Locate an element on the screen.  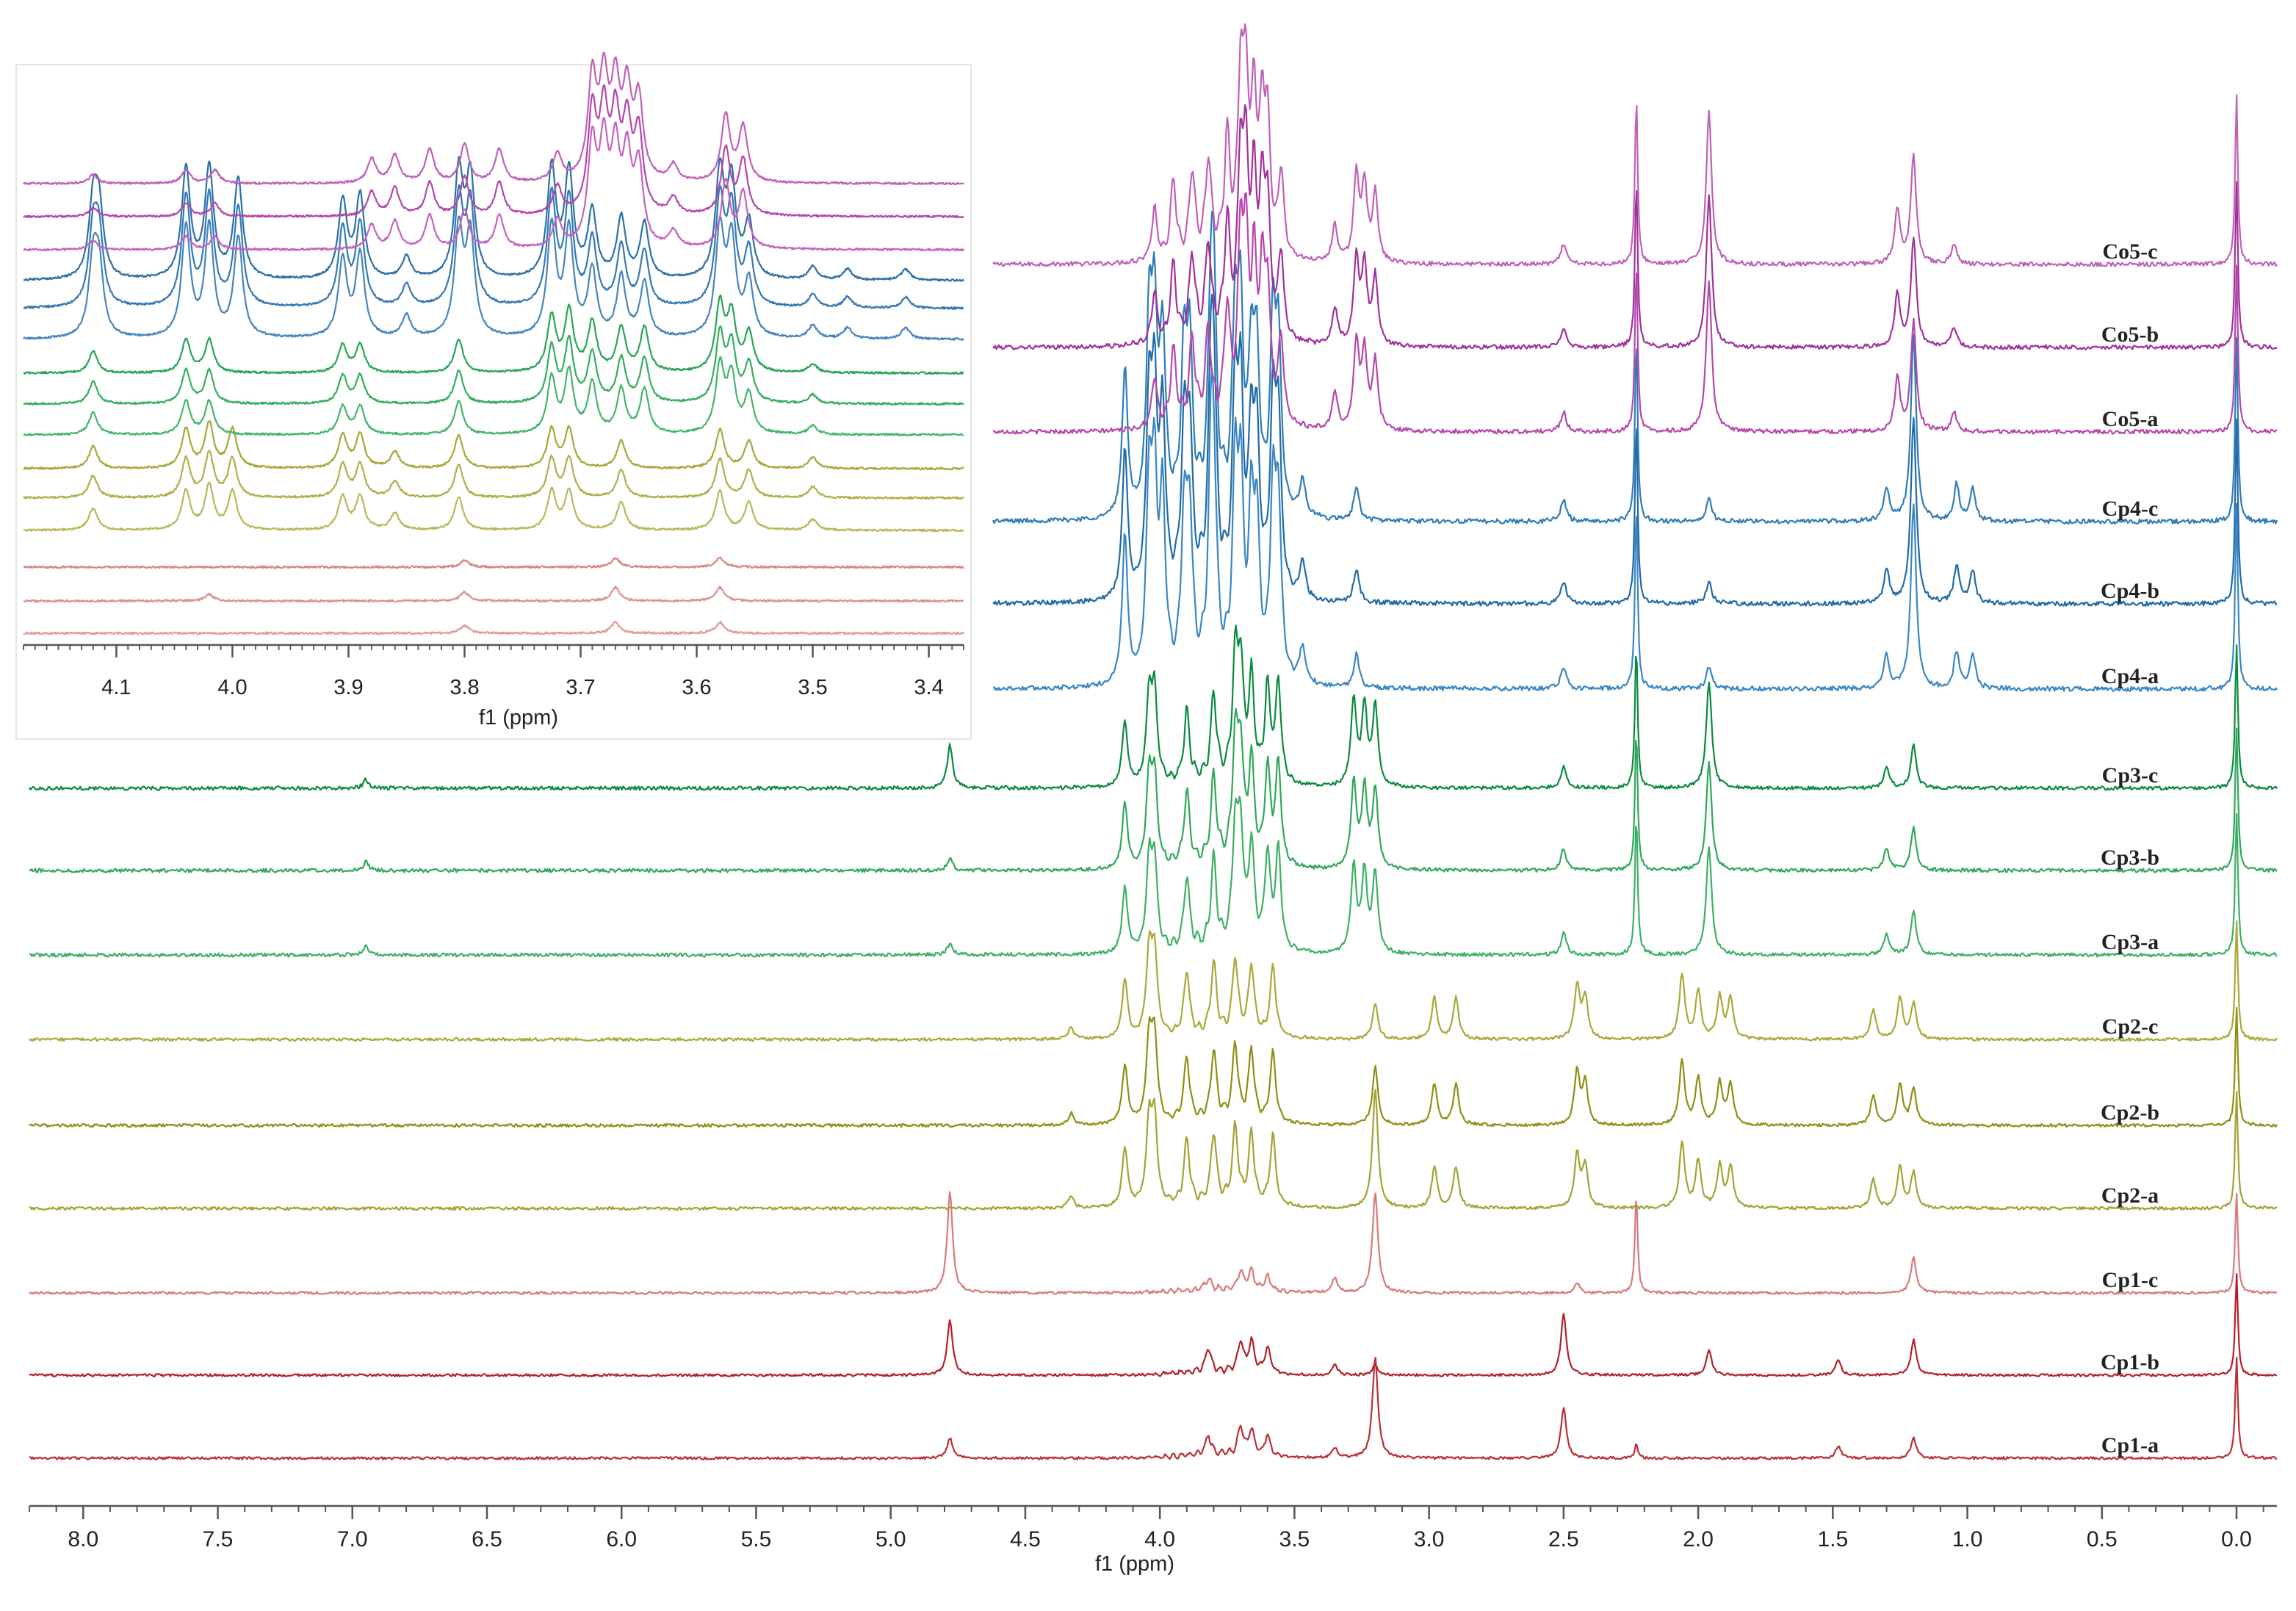
main-tick-label: 7.0 is located at coordinates (352, 1539).